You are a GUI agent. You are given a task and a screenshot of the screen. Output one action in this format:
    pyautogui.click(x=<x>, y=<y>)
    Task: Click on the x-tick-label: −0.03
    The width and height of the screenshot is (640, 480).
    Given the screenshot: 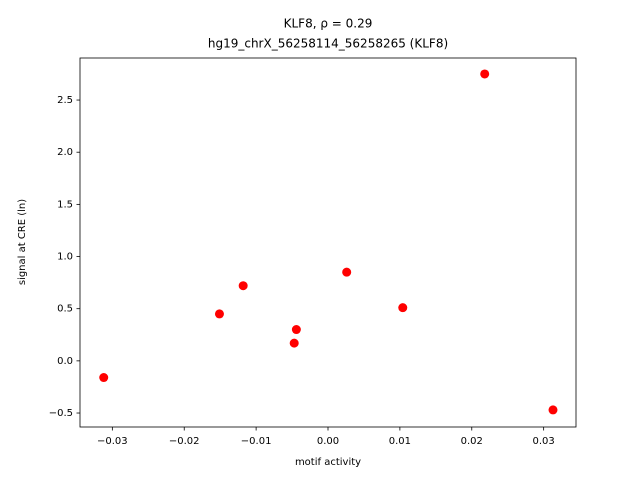 What is the action you would take?
    pyautogui.click(x=112, y=441)
    